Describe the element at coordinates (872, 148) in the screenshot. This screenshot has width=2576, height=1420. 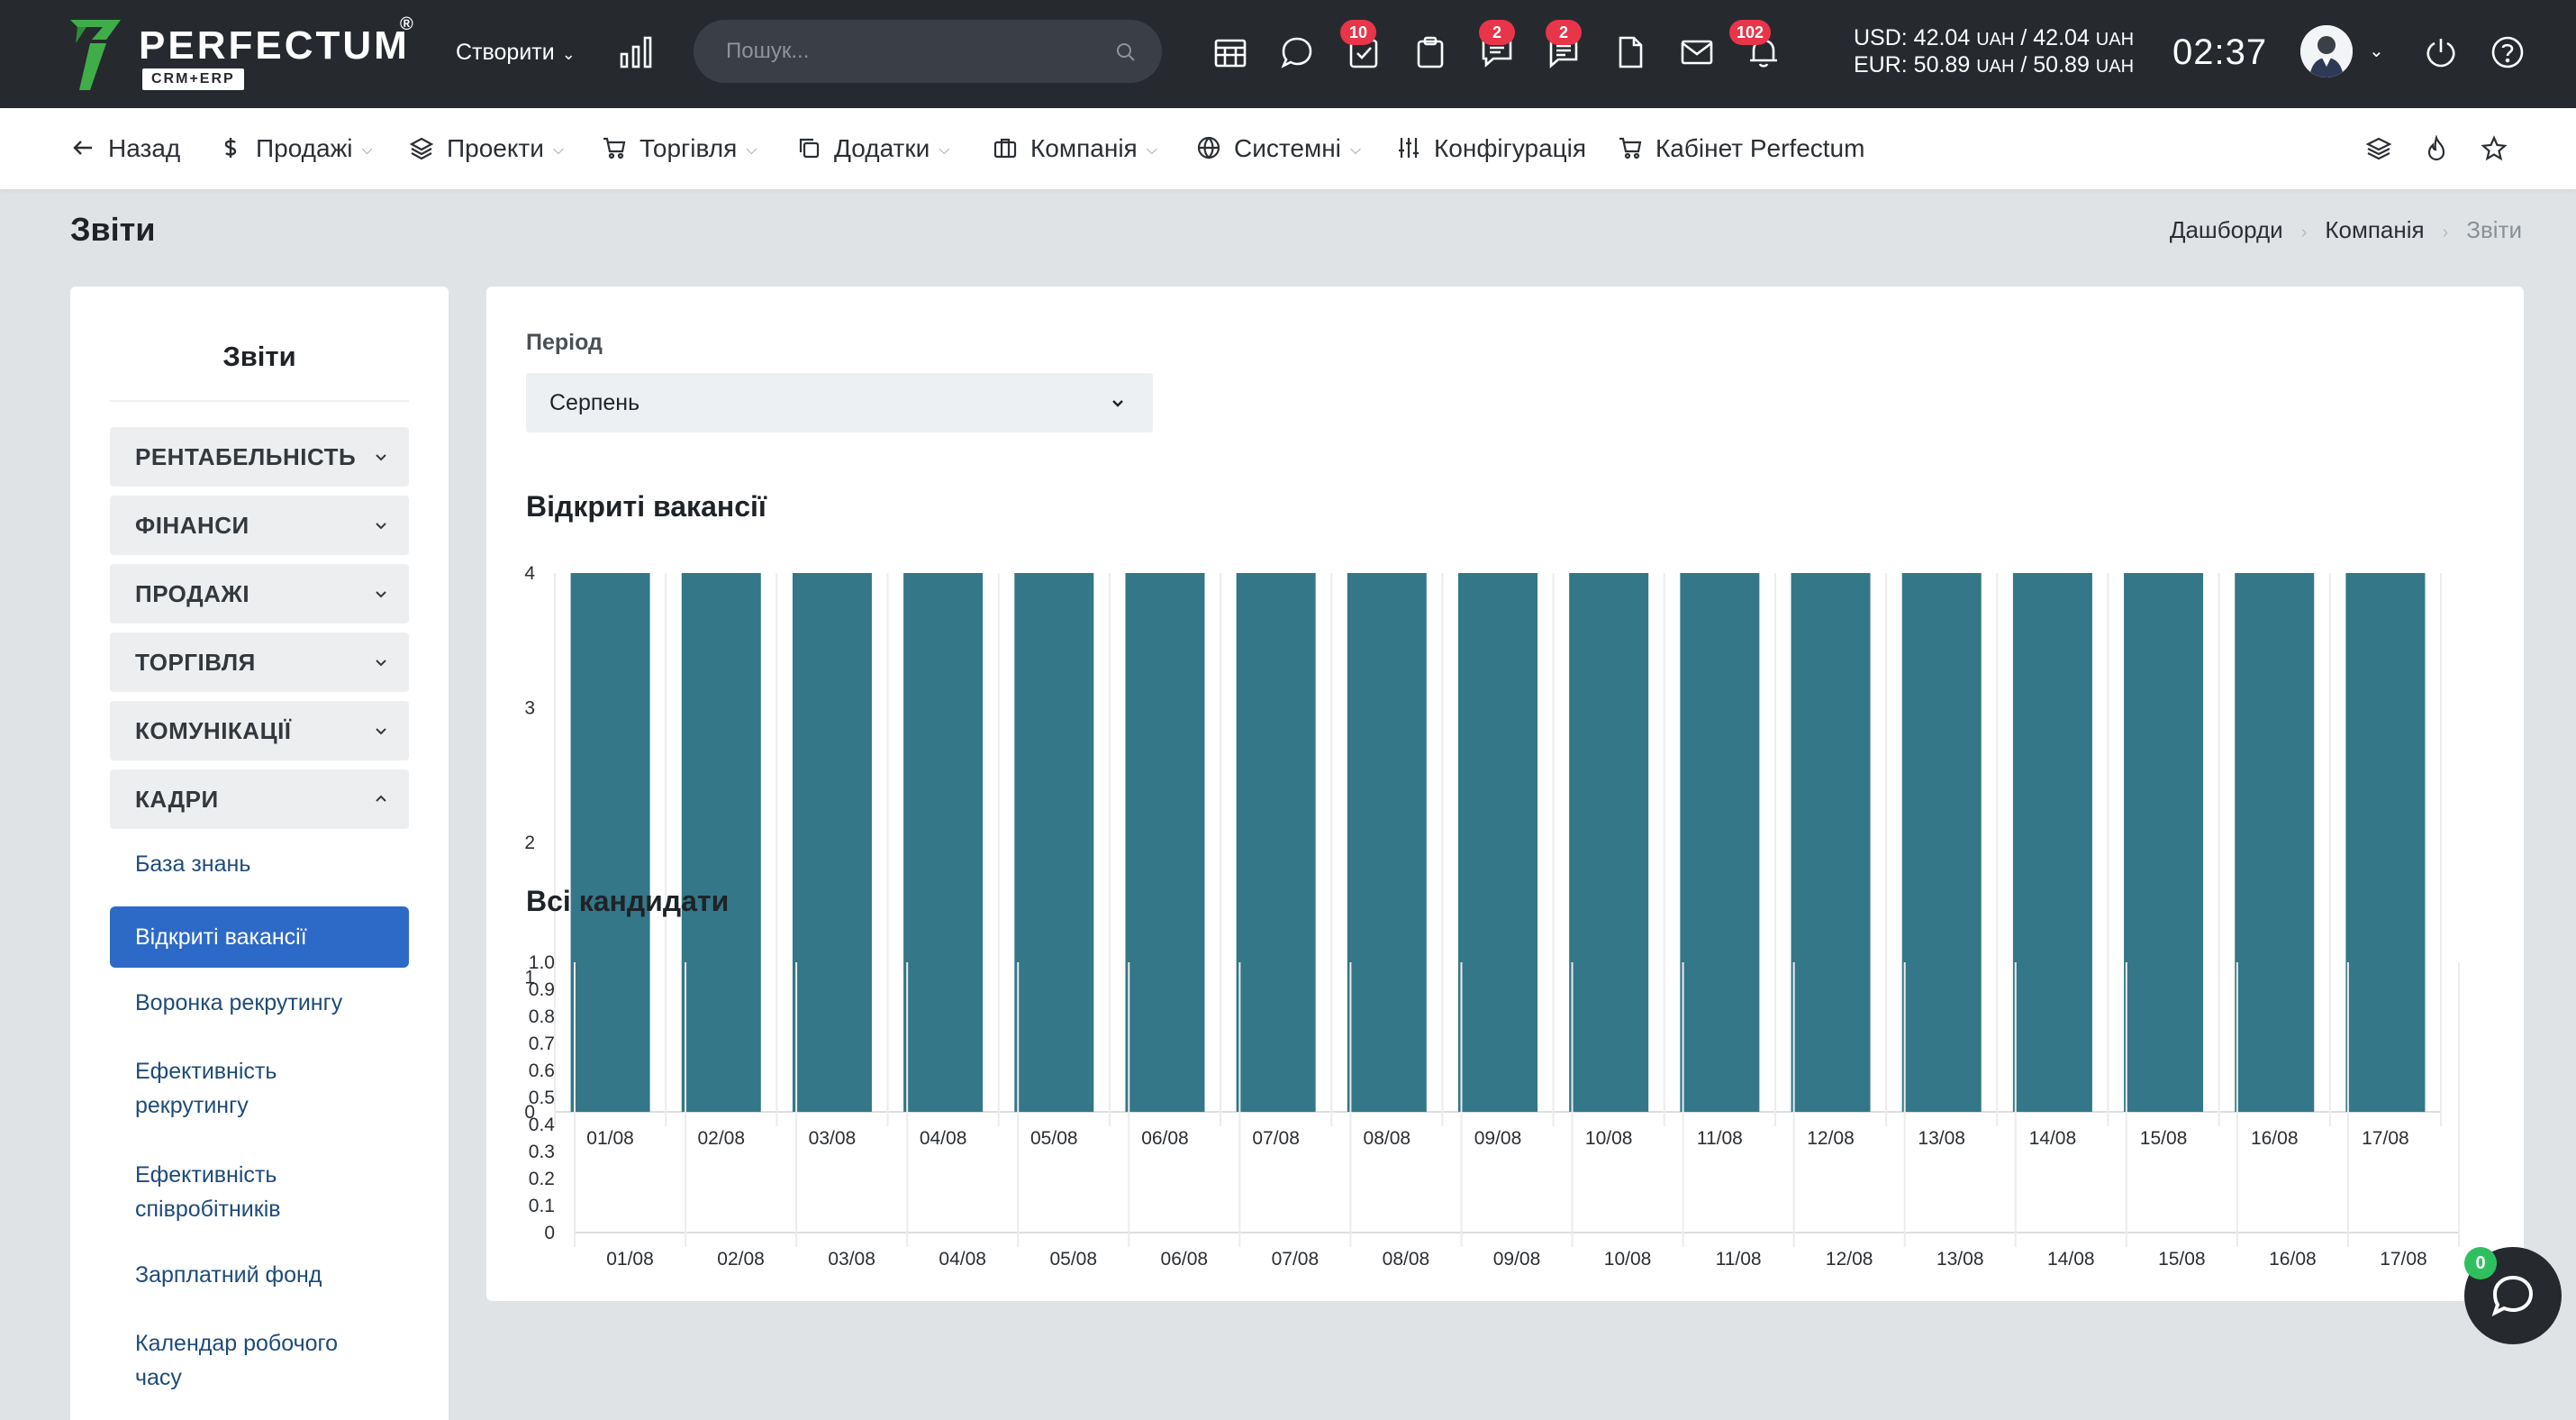
I see `nav-addons: Додатки ⌵` at that location.